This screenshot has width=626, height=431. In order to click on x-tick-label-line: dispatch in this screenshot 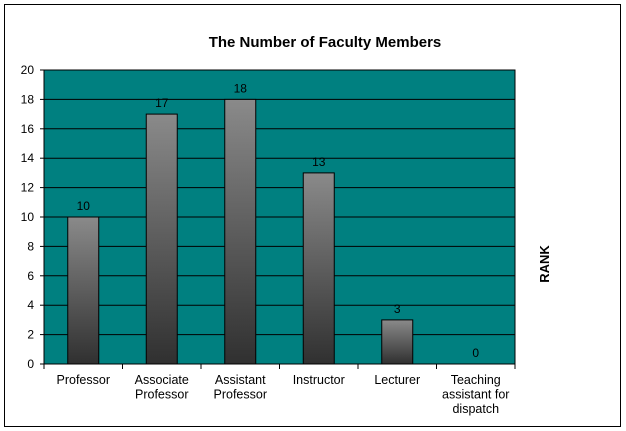, I will do `click(475, 409)`.